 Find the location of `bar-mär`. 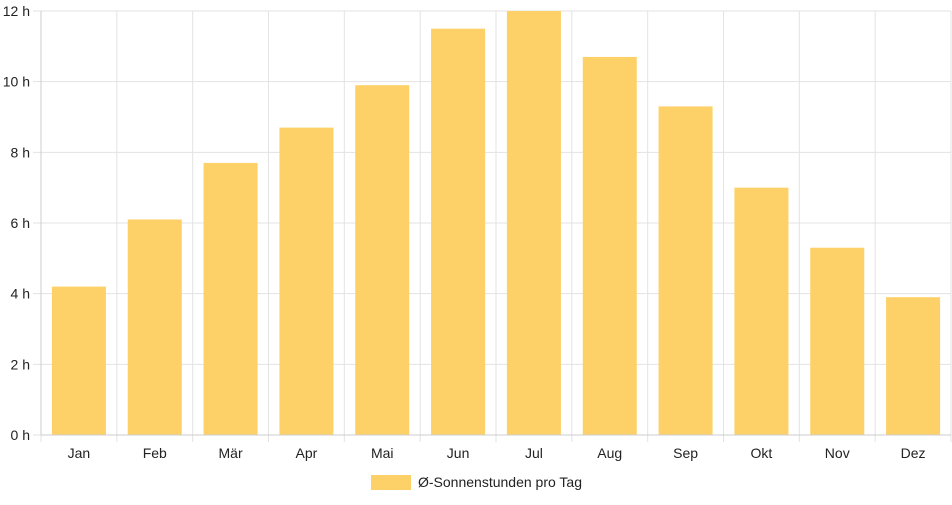

bar-mär is located at coordinates (230, 298).